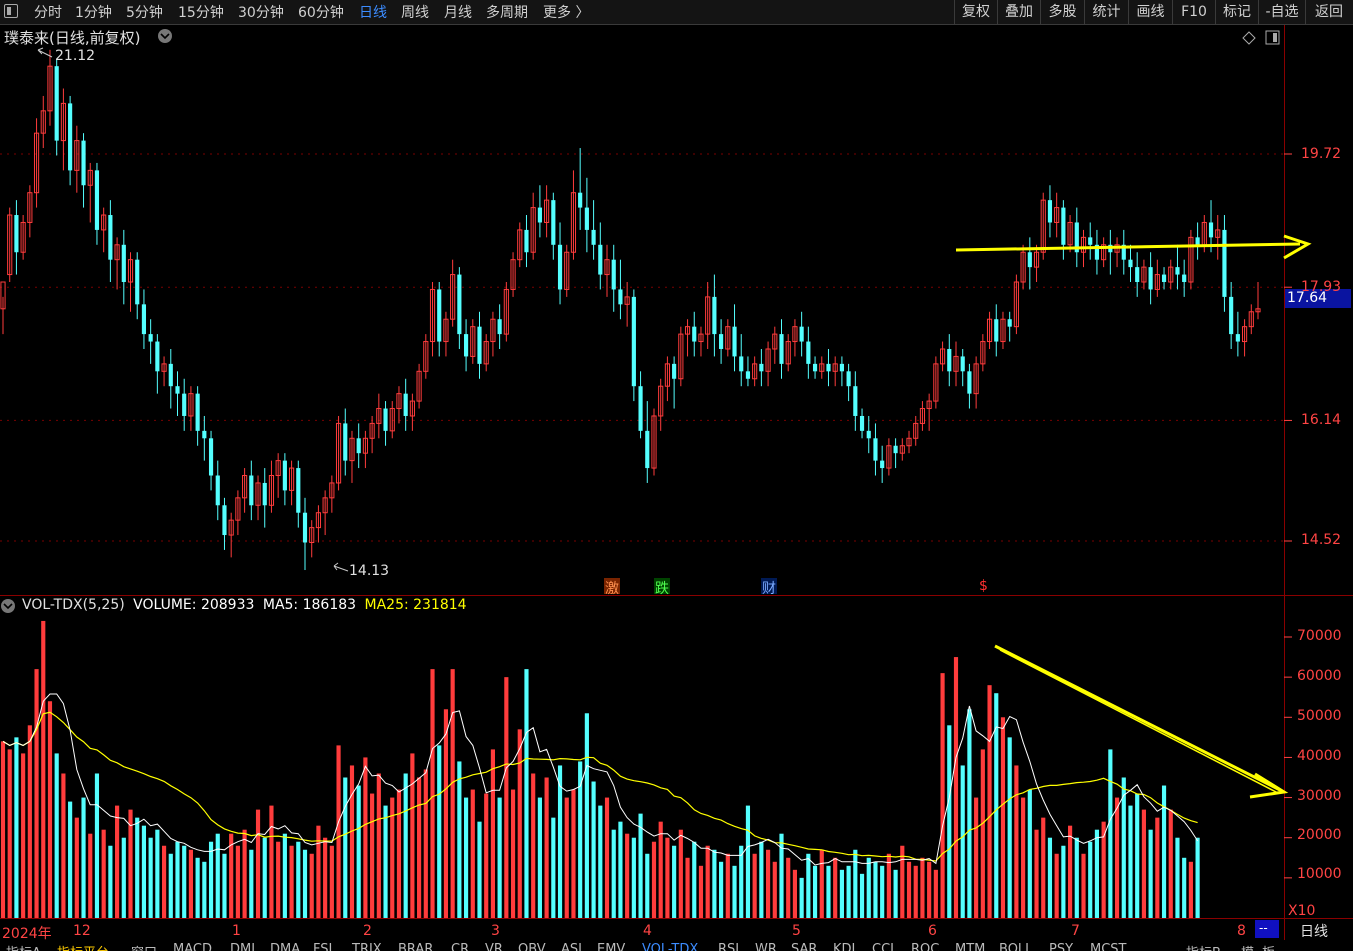 This screenshot has width=1353, height=951. What do you see at coordinates (321, 13) in the screenshot?
I see `tab-60min: 60分钟` at bounding box center [321, 13].